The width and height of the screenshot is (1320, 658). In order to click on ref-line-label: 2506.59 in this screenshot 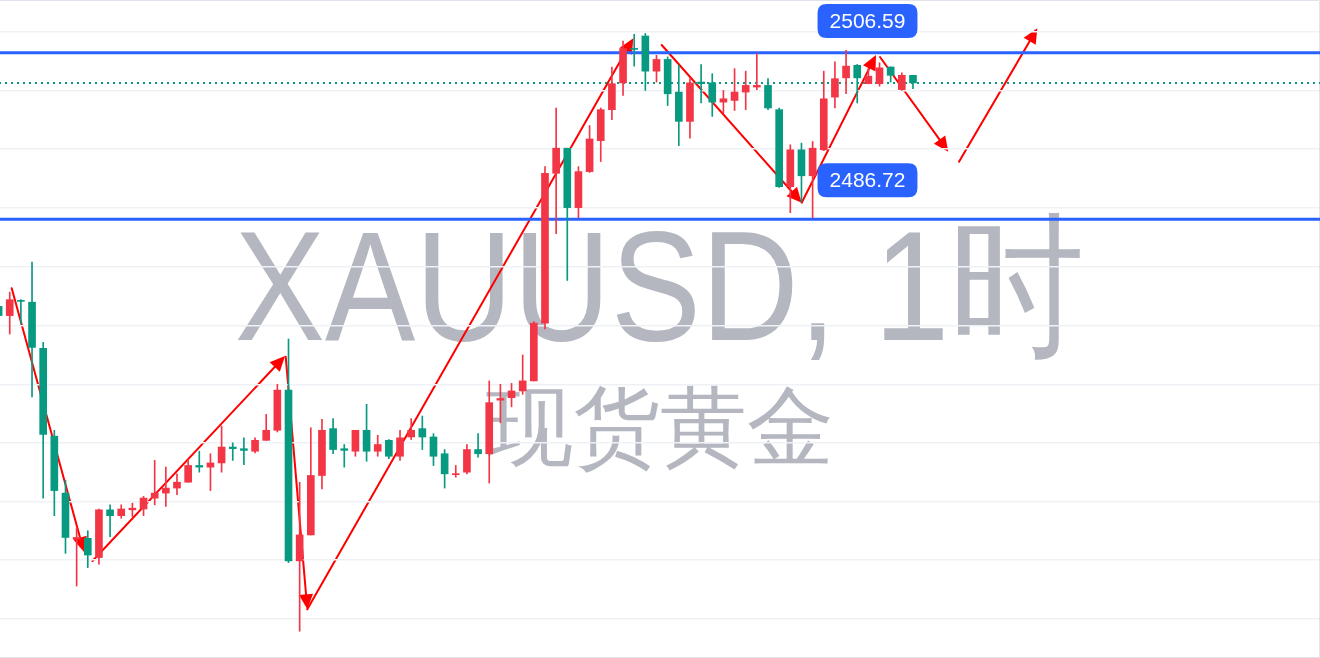, I will do `click(867, 20)`.